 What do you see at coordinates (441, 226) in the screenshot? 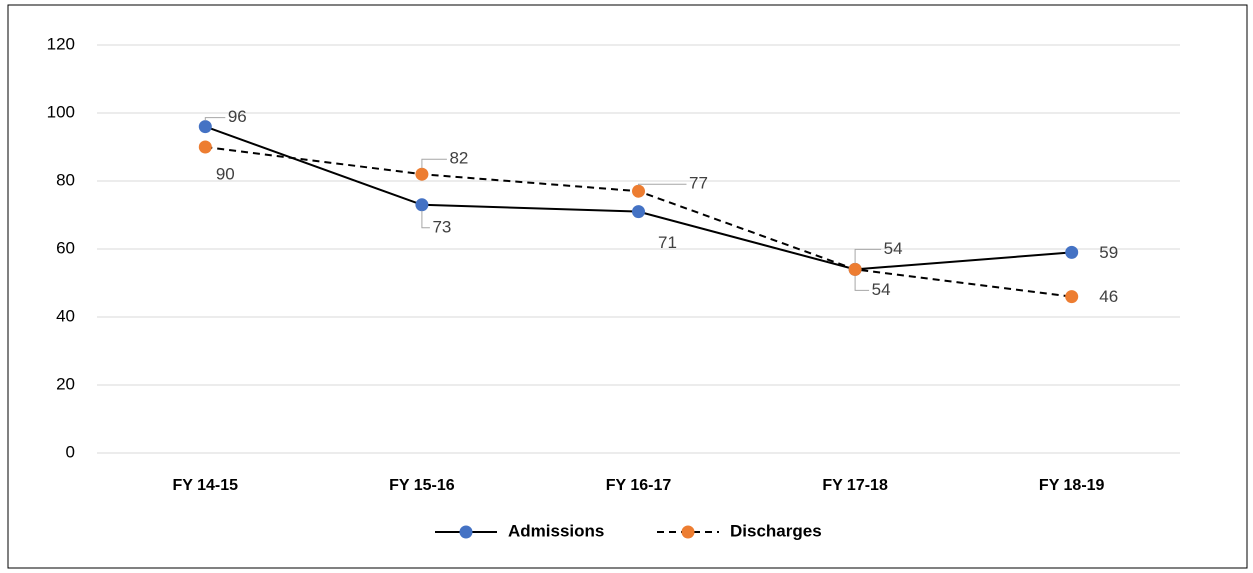
I see `data-label: 73` at bounding box center [441, 226].